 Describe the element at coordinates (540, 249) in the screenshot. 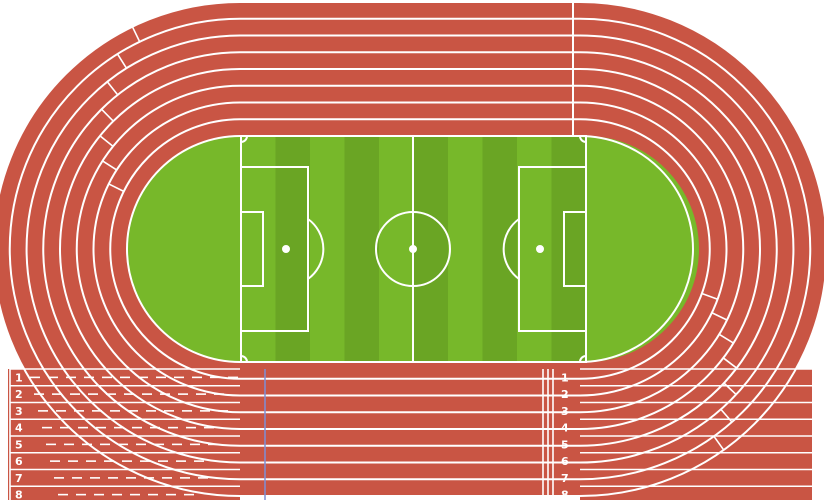

I see `right-penalty-spot` at that location.